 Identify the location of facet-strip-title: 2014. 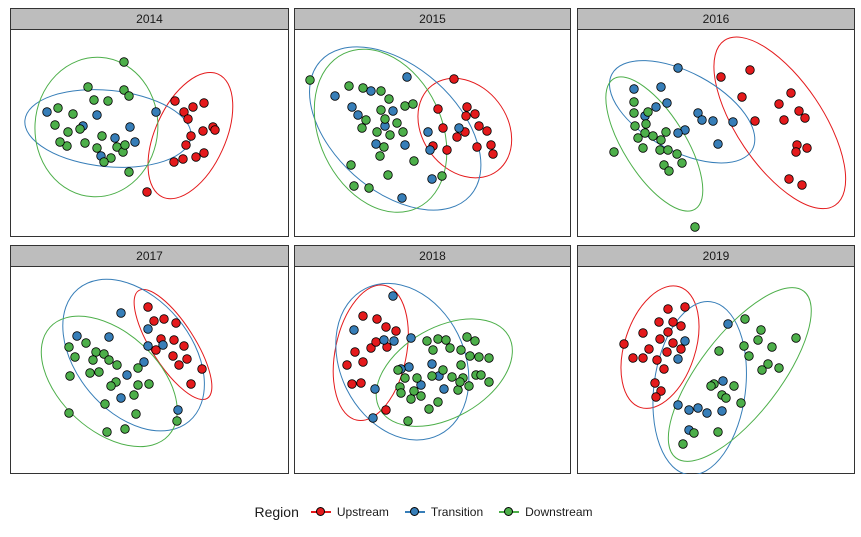
(149, 19).